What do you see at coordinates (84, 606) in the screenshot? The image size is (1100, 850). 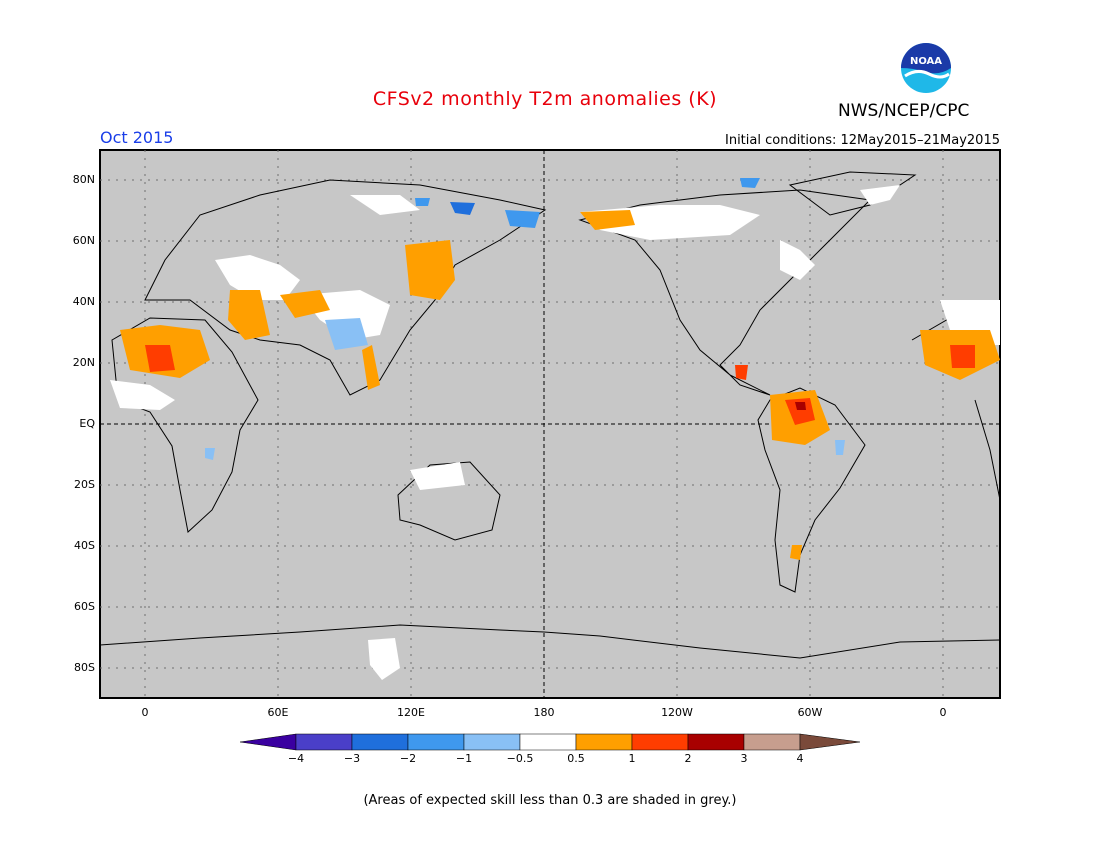 I see `lat-label: 60S` at bounding box center [84, 606].